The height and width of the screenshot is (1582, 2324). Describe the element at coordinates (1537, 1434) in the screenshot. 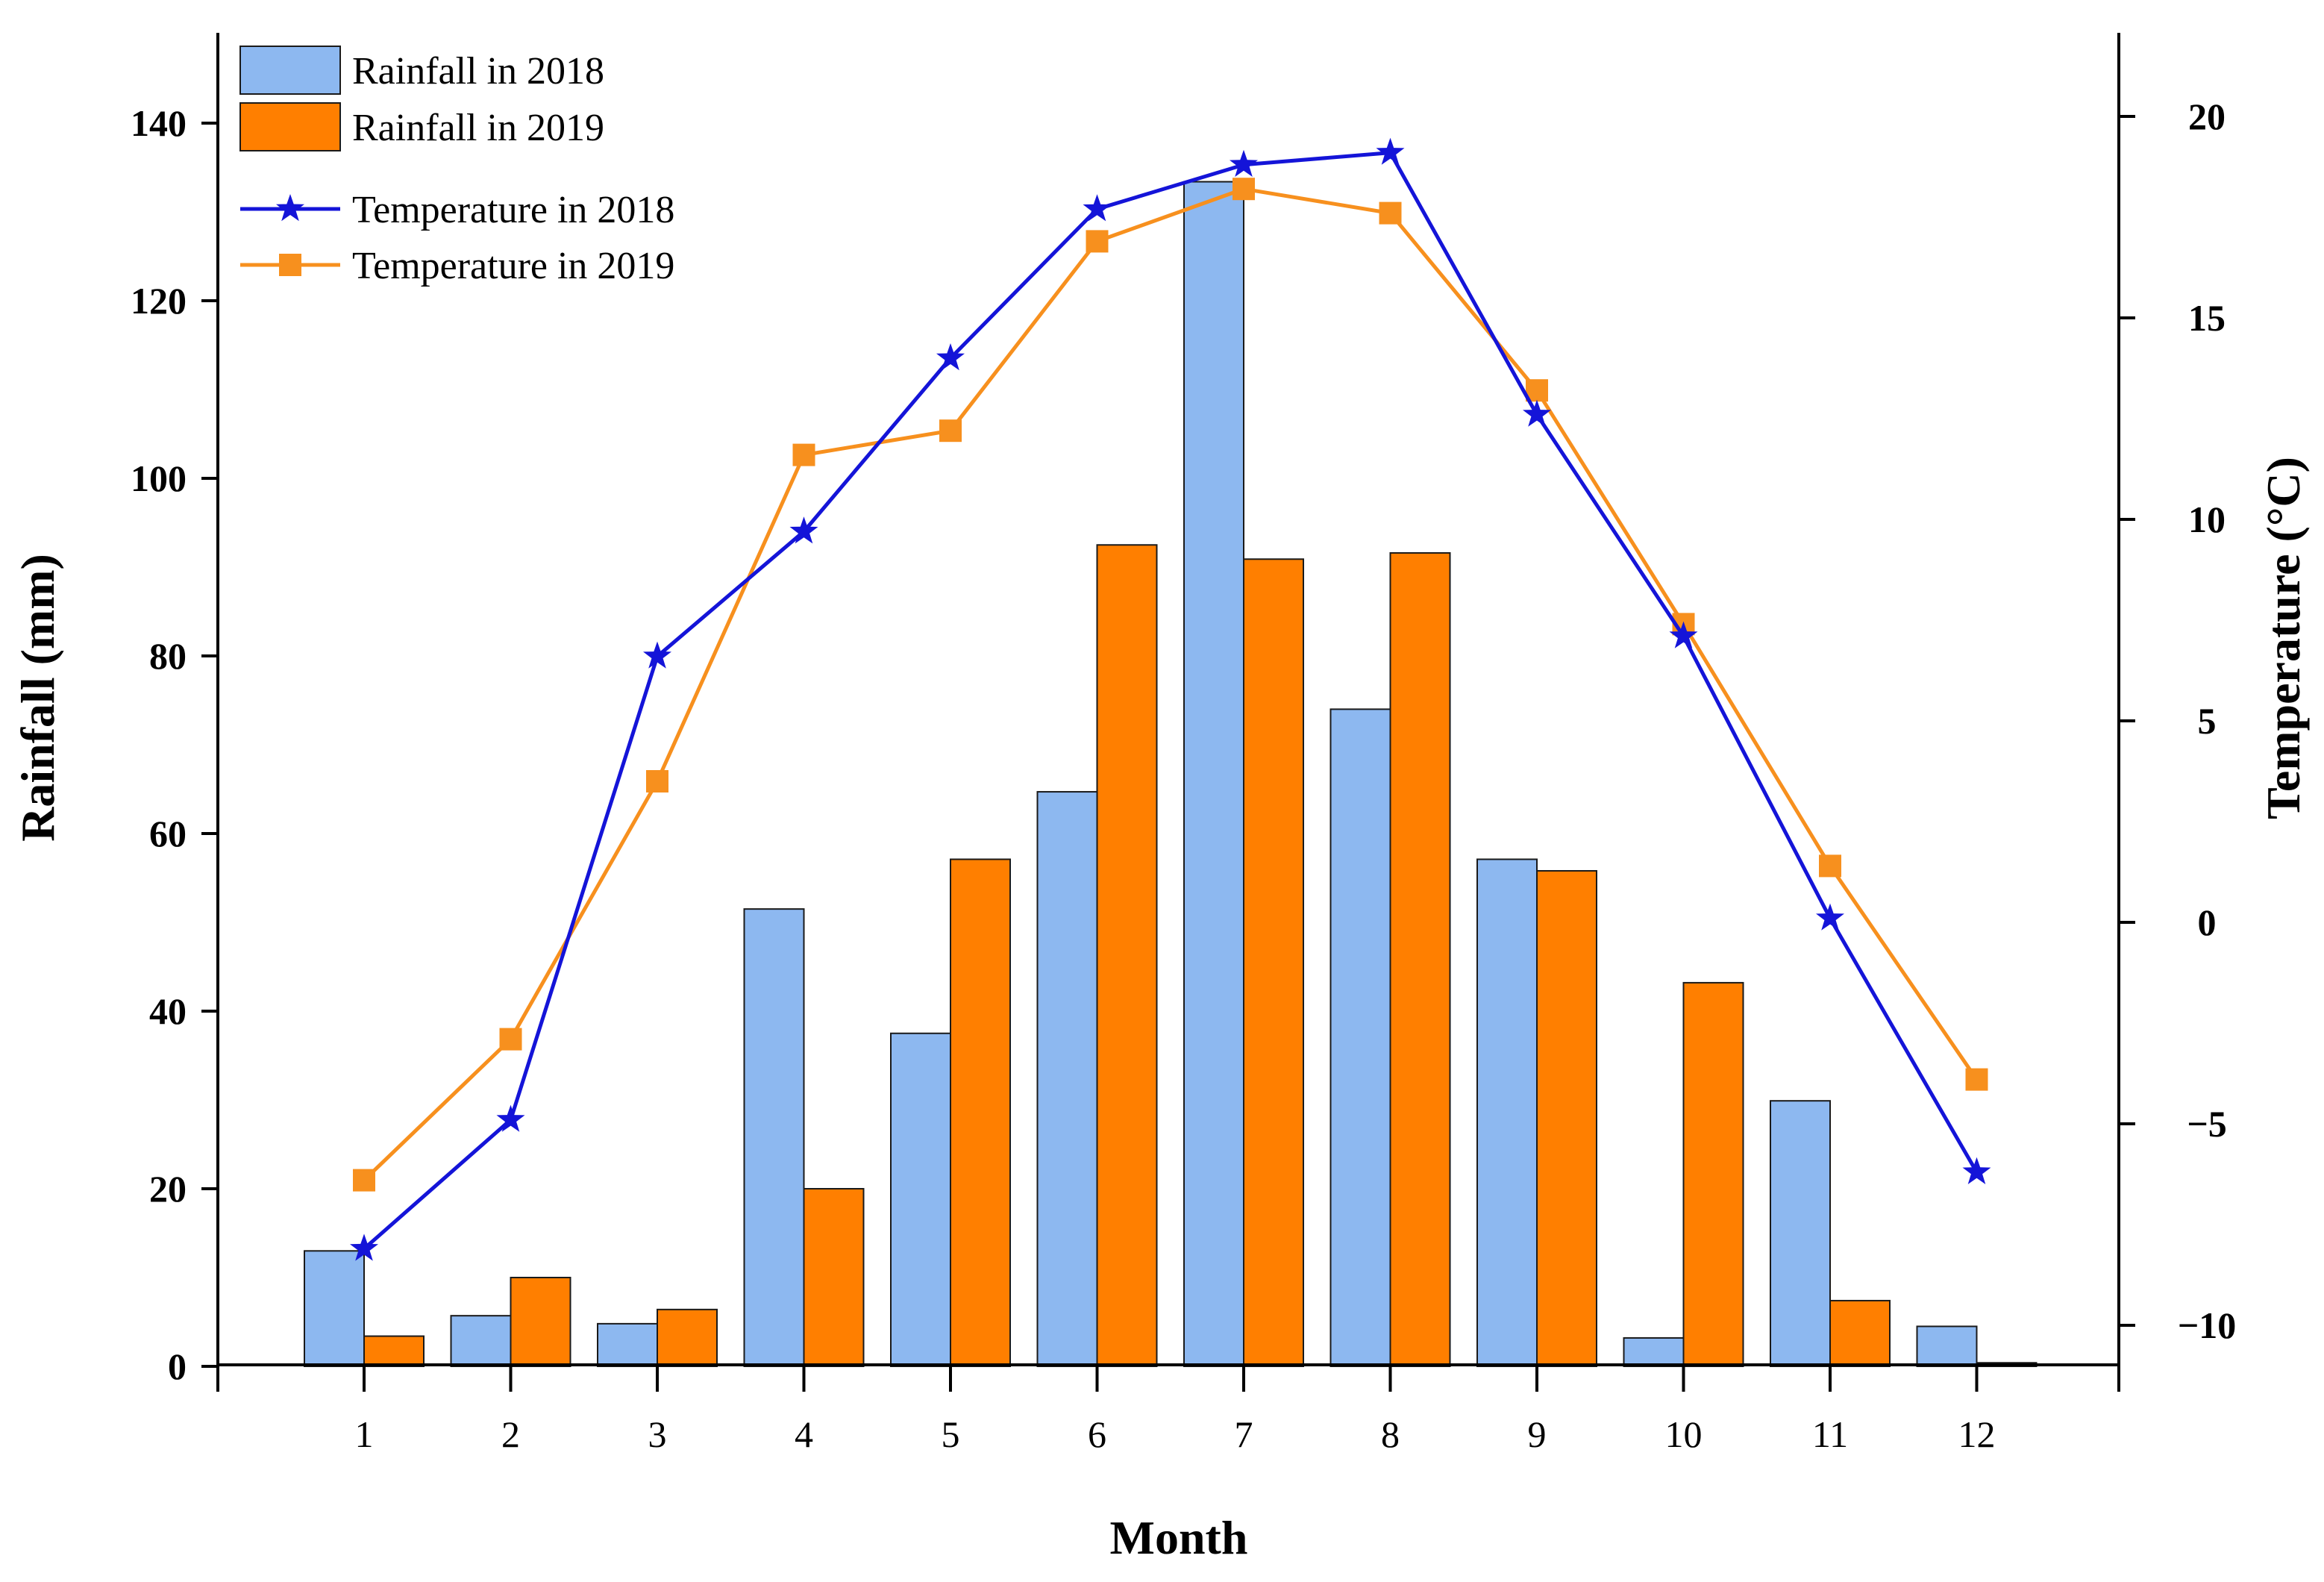

I see `x-tick-label-9: 9` at that location.